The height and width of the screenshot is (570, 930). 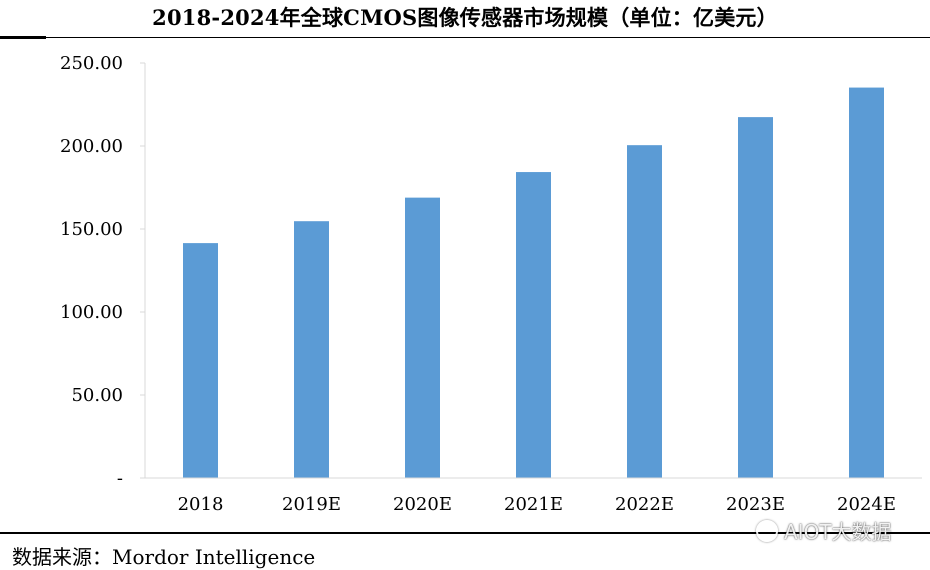 What do you see at coordinates (103, 271) in the screenshot?
I see `y-axis: - 50.00 100.00 150.00 200.00 250.00` at bounding box center [103, 271].